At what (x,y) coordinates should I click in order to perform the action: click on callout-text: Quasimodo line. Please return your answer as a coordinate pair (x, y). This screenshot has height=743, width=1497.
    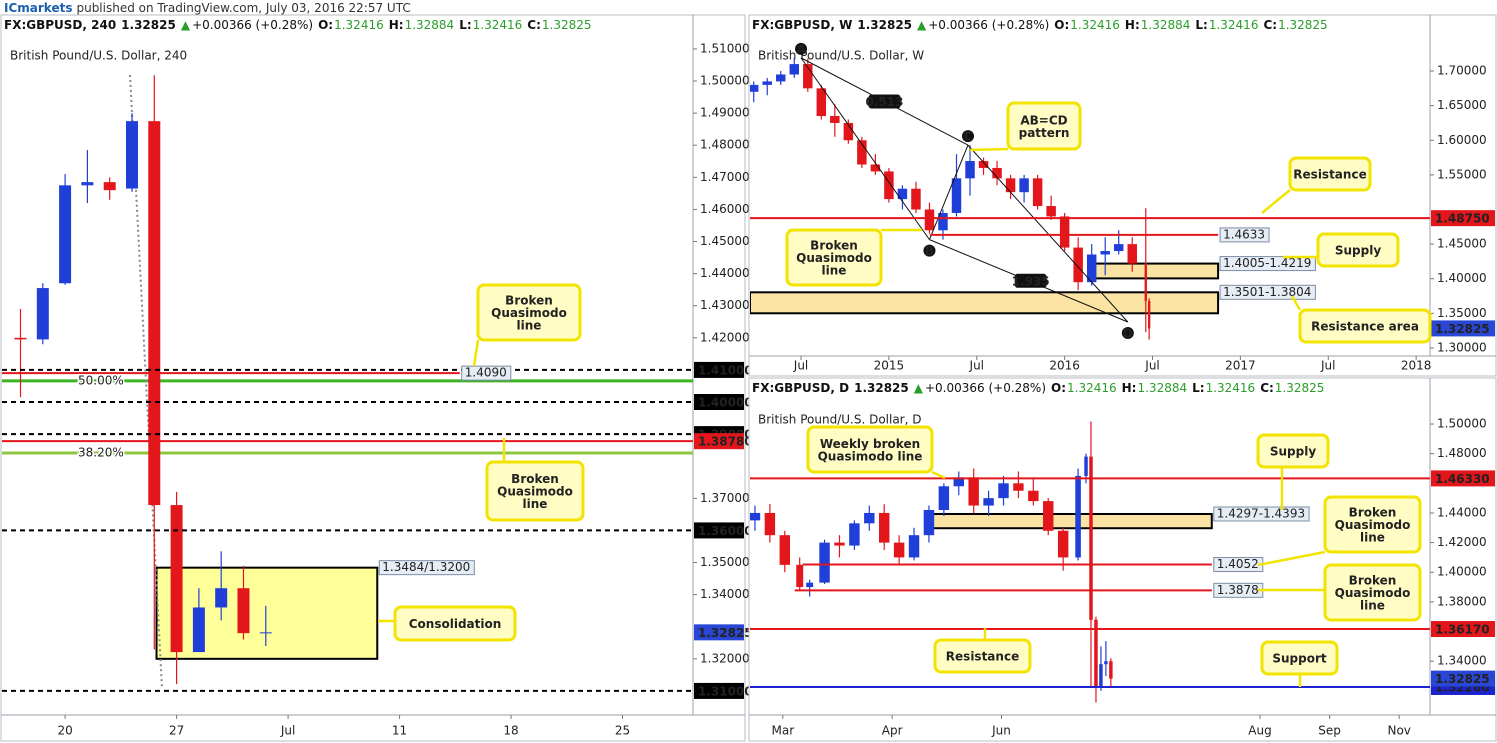
    Looking at the image, I should click on (870, 456).